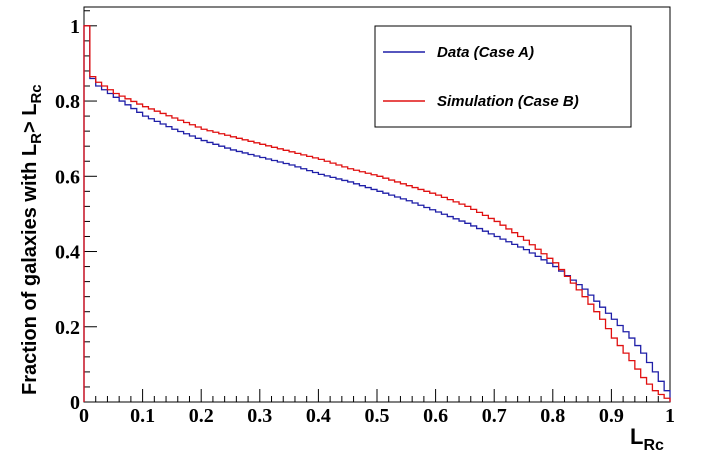 The height and width of the screenshot is (457, 703). What do you see at coordinates (75, 27) in the screenshot?
I see `y-tick-label: 1` at bounding box center [75, 27].